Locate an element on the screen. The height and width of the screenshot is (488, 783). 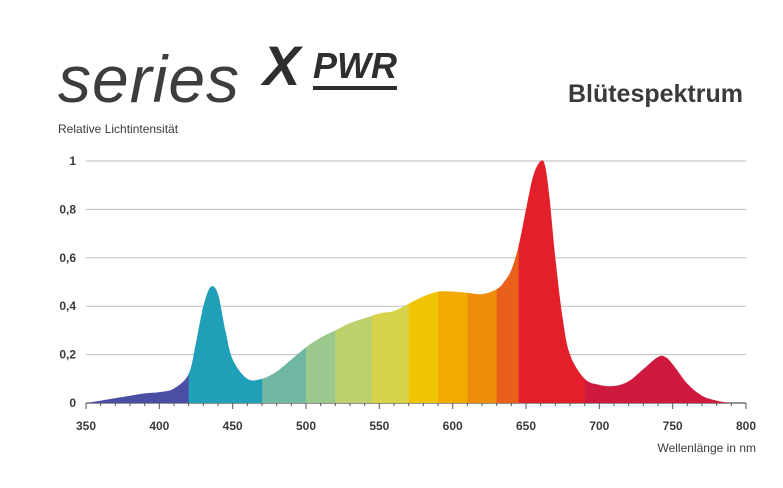
y-tick-label: 1 is located at coordinates (72, 161).